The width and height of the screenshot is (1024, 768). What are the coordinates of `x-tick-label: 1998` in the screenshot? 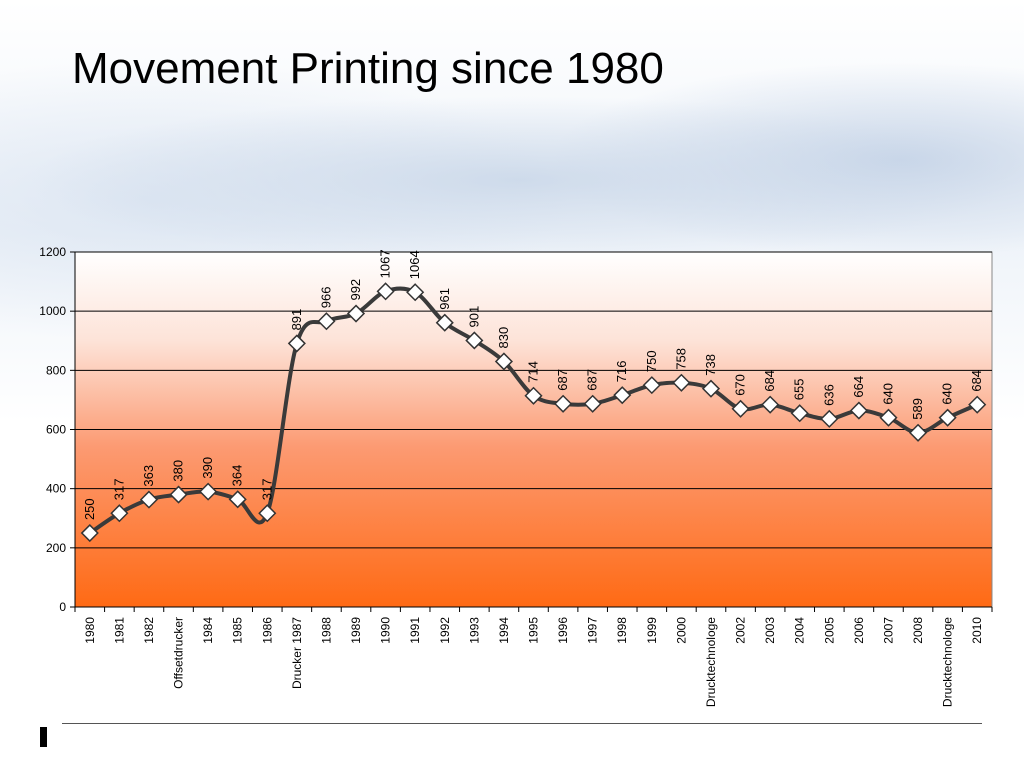 It's located at (622, 630).